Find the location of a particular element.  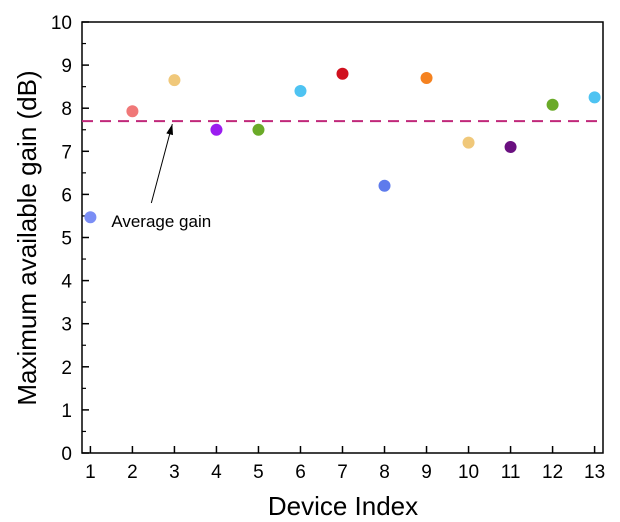

y-tick-label: 2 is located at coordinates (66, 368).